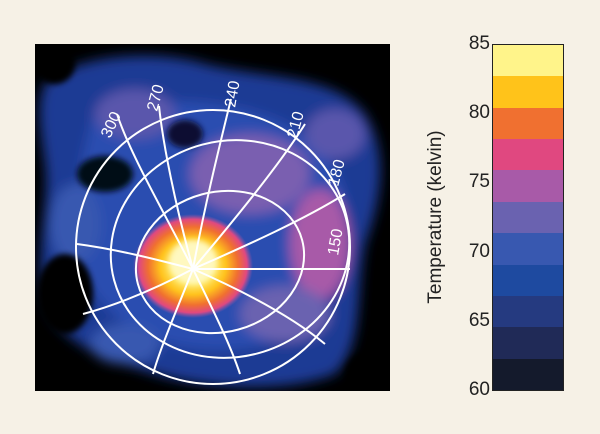 The width and height of the screenshot is (600, 434). What do you see at coordinates (479, 320) in the screenshot?
I see `colorbar-tick-label: 65` at bounding box center [479, 320].